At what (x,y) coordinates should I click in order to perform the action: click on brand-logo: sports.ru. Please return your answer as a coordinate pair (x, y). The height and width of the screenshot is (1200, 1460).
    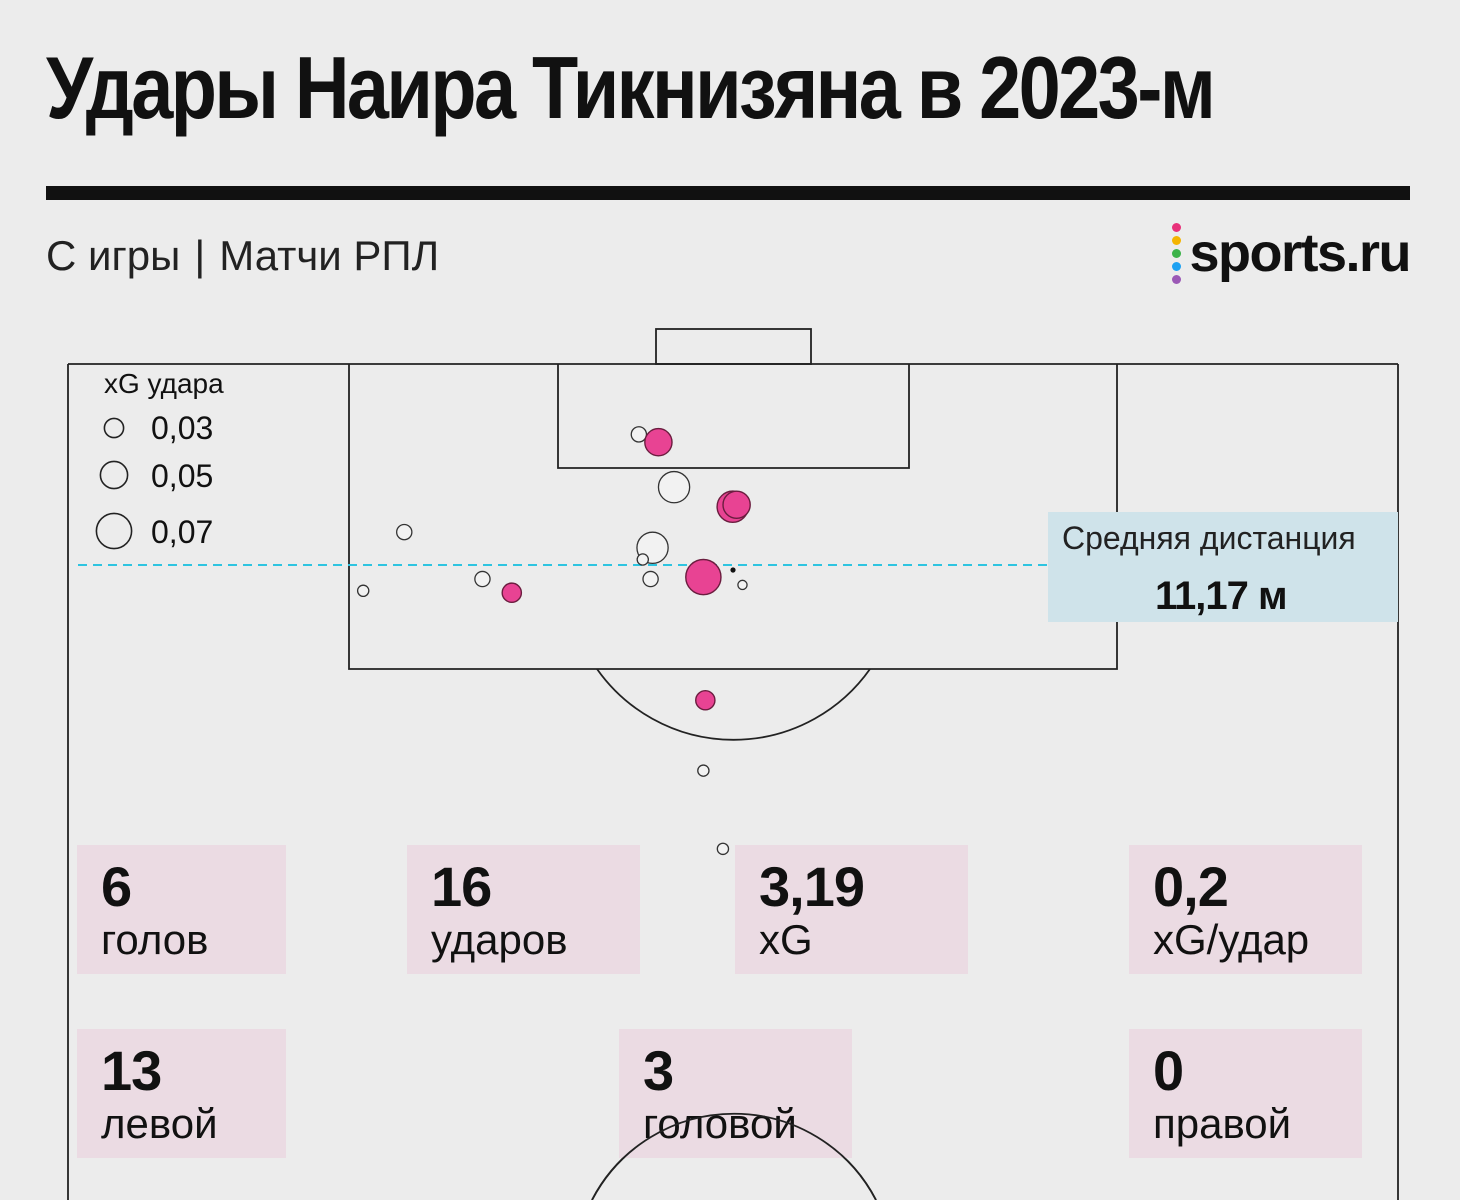
    Looking at the image, I should click on (1291, 253).